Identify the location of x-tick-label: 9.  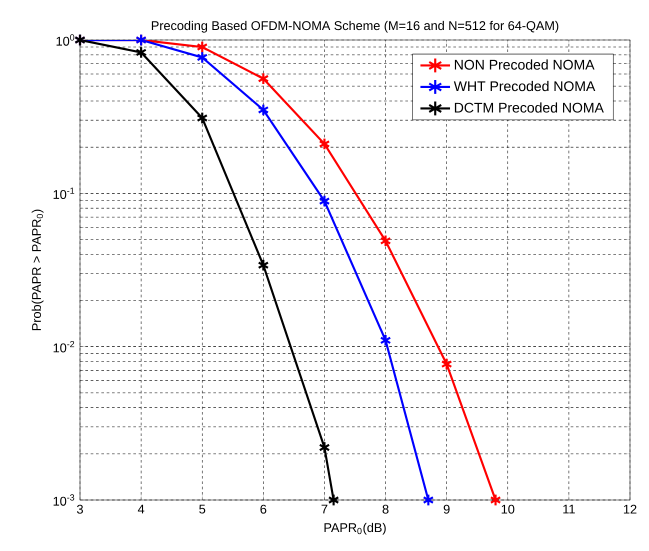
(447, 509).